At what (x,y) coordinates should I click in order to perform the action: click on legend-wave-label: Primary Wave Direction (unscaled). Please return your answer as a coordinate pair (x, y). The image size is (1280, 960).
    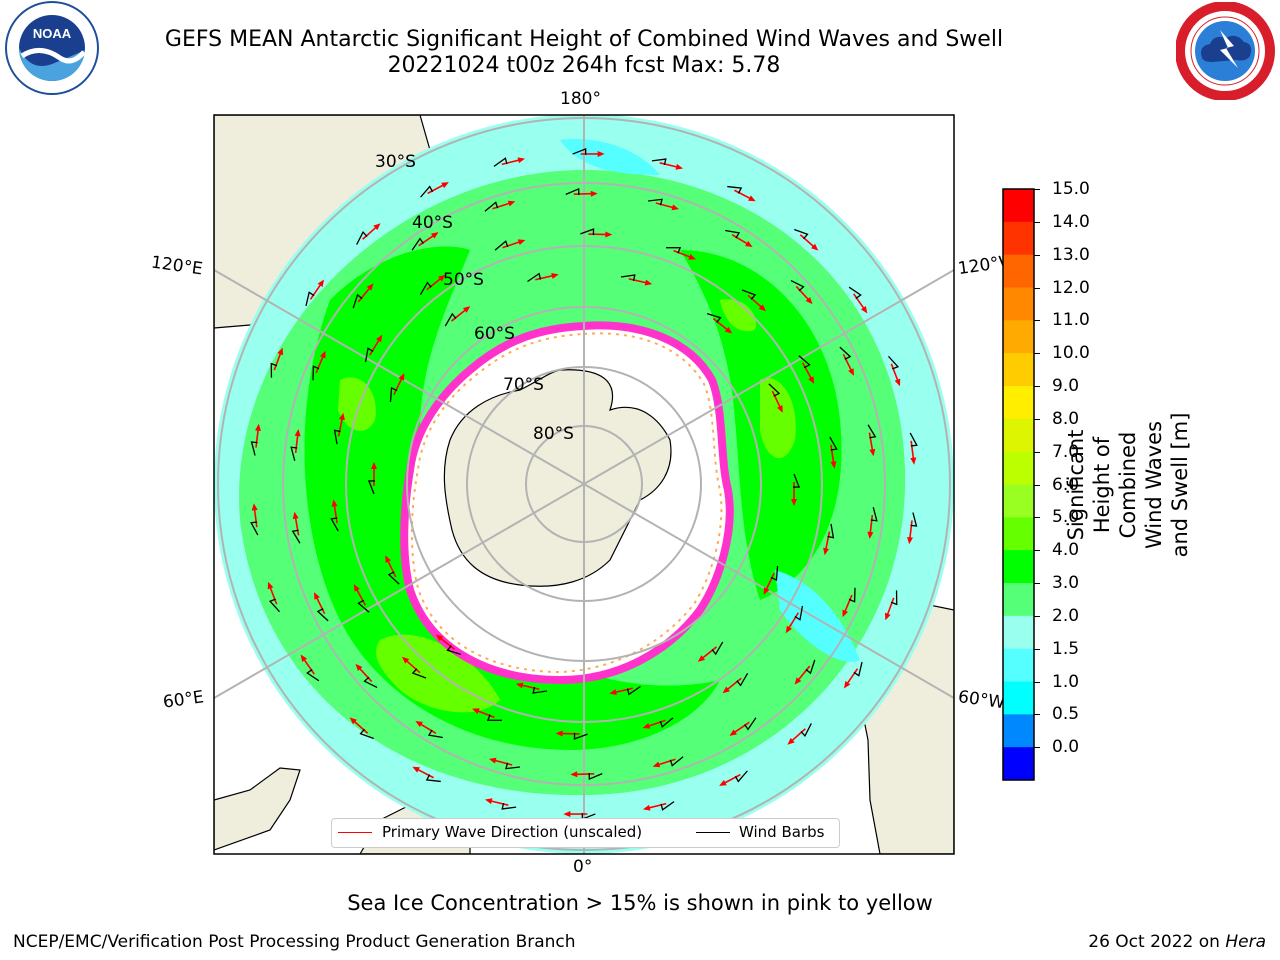
    Looking at the image, I should click on (512, 832).